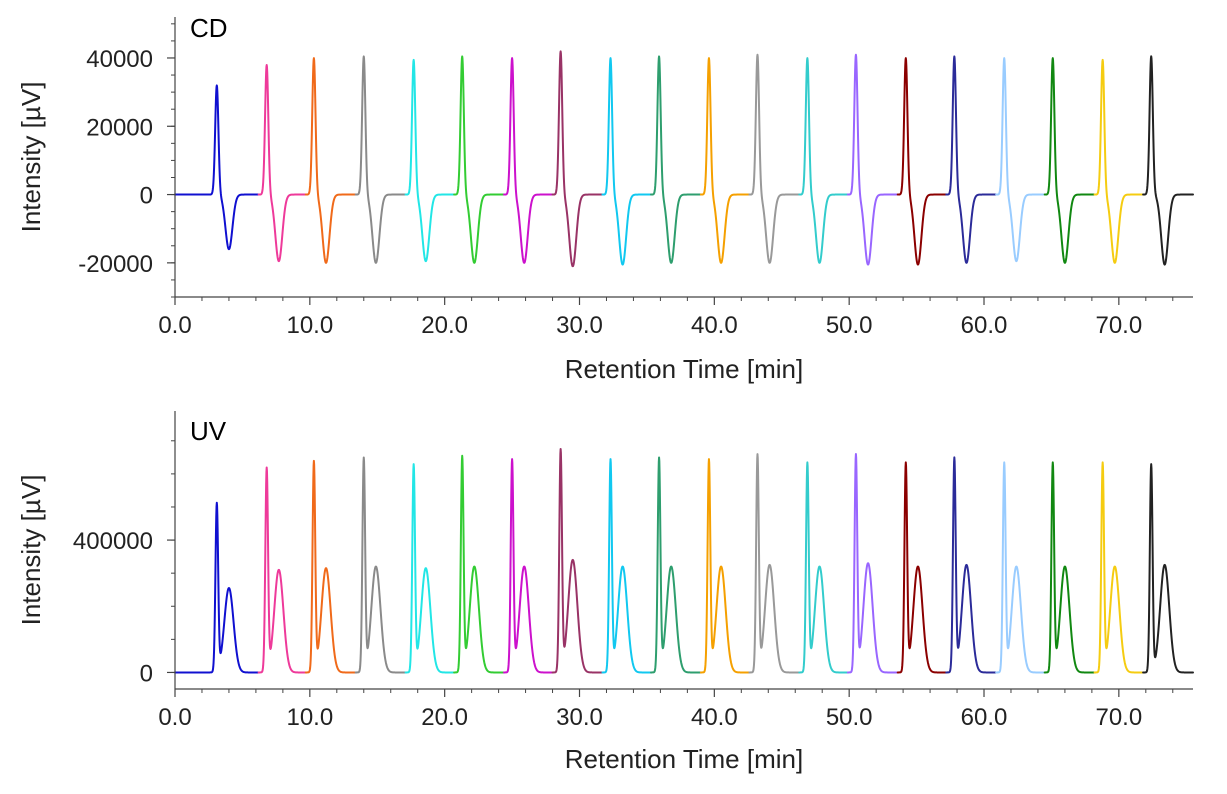 Image resolution: width=1227 pixels, height=794 pixels. Describe the element at coordinates (666, 710) in the screenshot. I see `uv-x-ticks: 0.0 10.0 20.0 30.0 40.0 50.0 60.0 70.0` at that location.